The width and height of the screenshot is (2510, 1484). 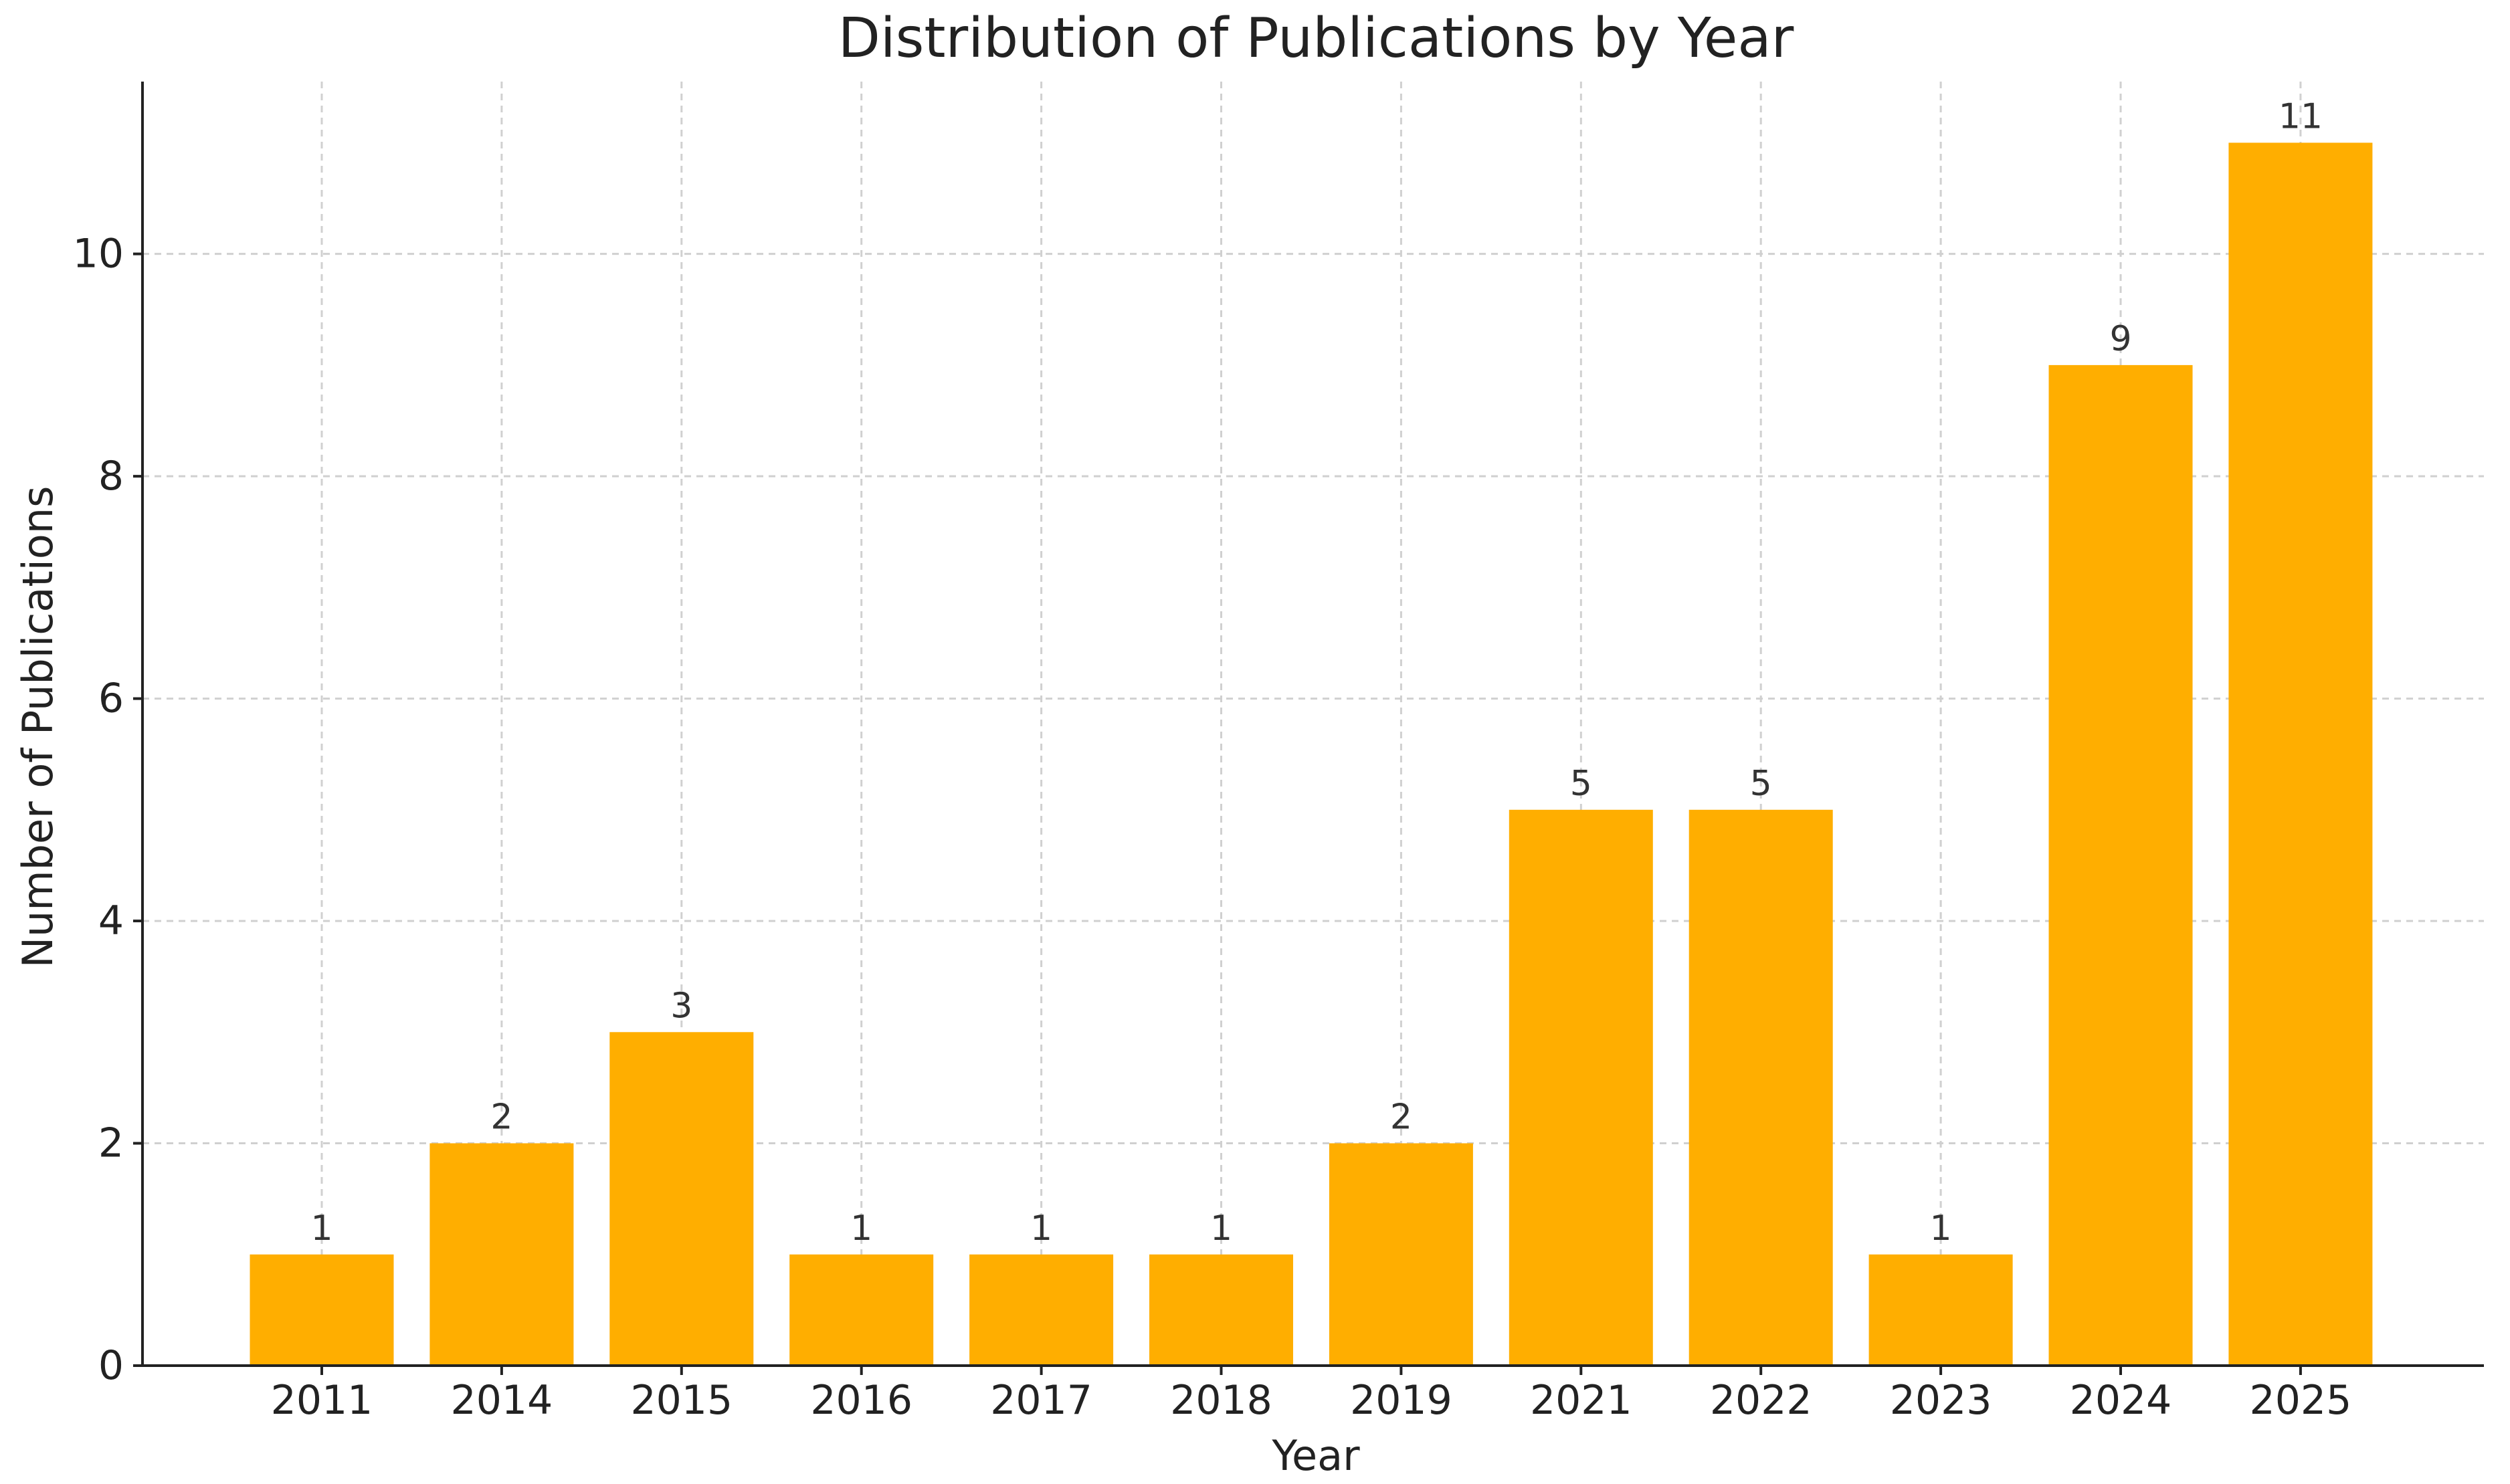 What do you see at coordinates (1401, 1117) in the screenshot?
I see `data-label-2019: 2` at bounding box center [1401, 1117].